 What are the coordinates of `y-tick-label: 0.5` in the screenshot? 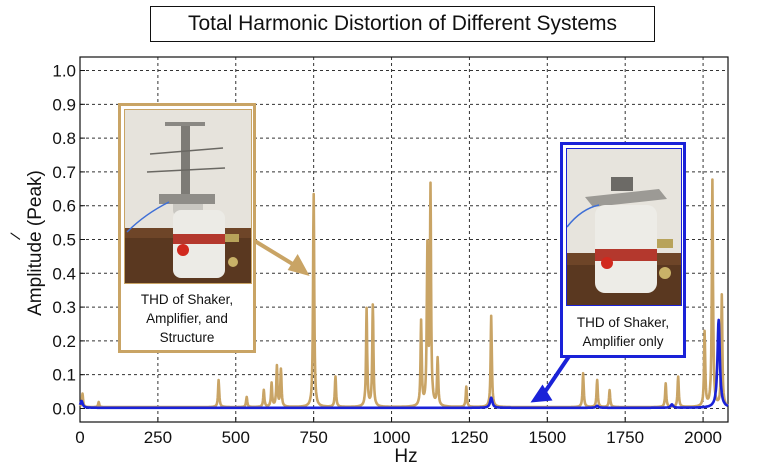 It's located at (64, 240).